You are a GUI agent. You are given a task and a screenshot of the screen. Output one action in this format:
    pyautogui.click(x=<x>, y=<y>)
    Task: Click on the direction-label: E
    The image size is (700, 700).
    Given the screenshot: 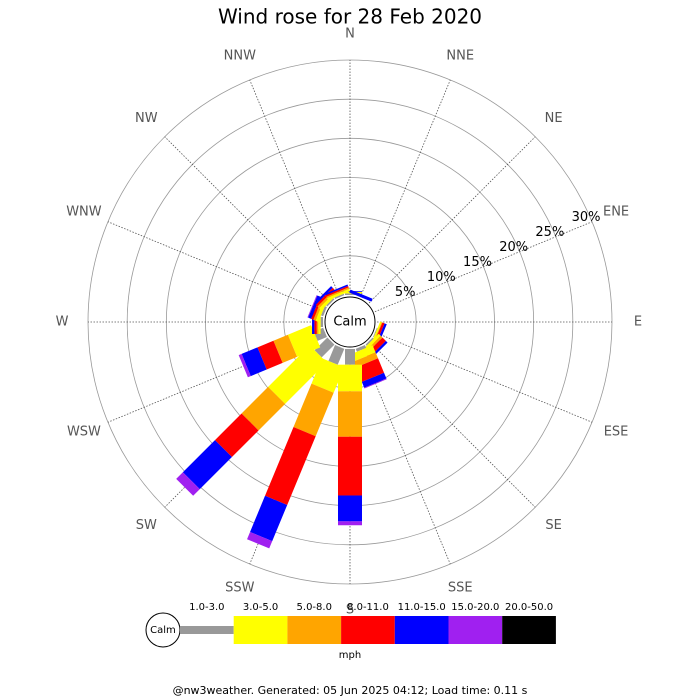 What is the action you would take?
    pyautogui.click(x=638, y=322)
    